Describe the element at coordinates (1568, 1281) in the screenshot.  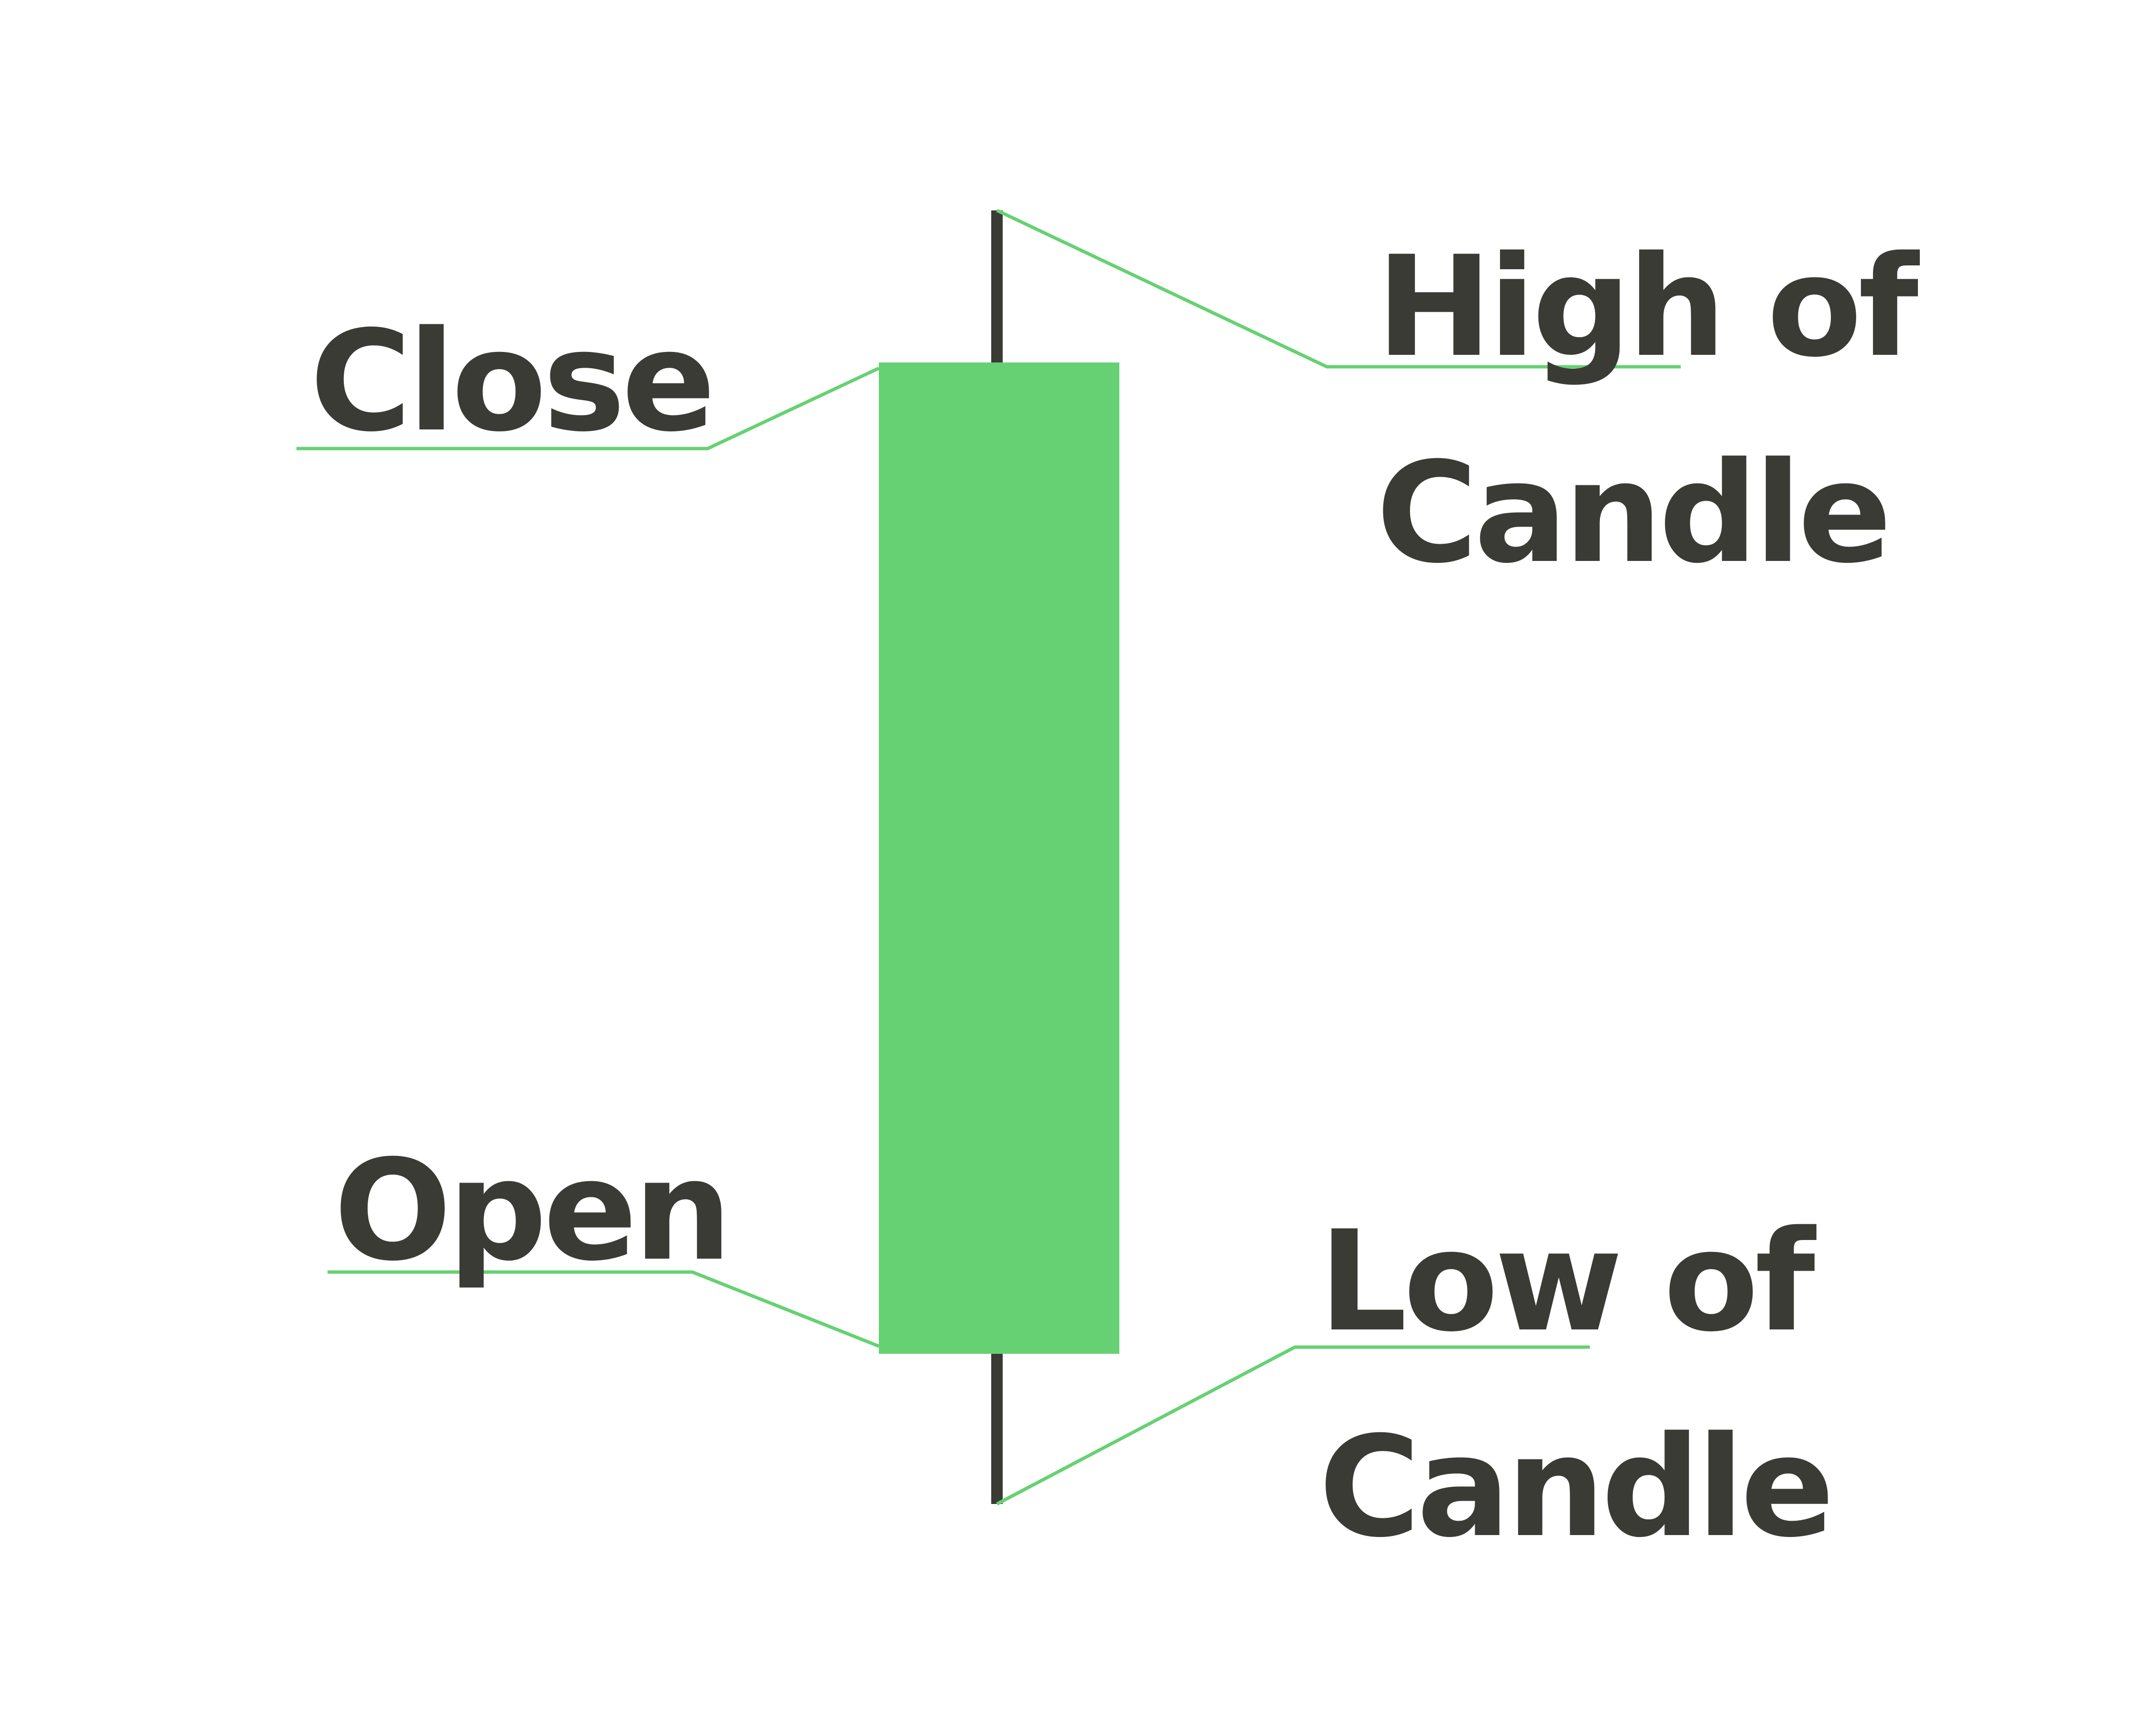
I see `low-label-line1: Low of` at that location.